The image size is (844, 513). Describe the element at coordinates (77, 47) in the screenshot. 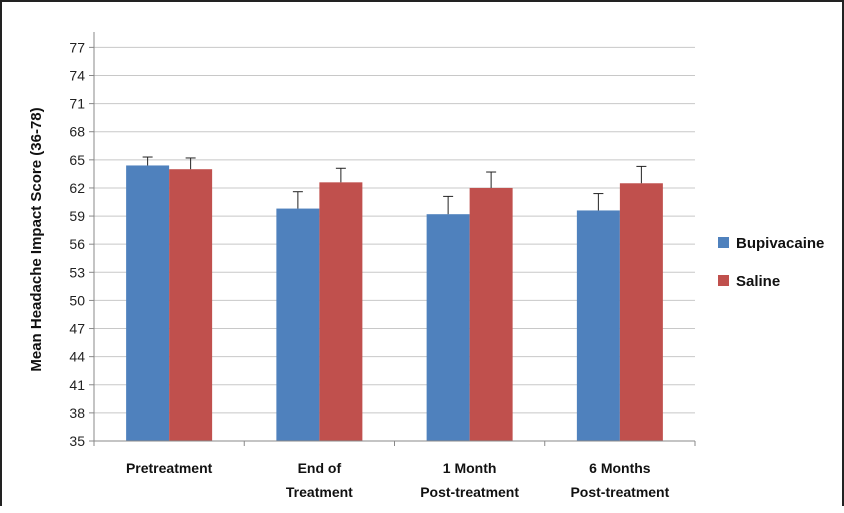

I see `y-tick-label: 77` at that location.